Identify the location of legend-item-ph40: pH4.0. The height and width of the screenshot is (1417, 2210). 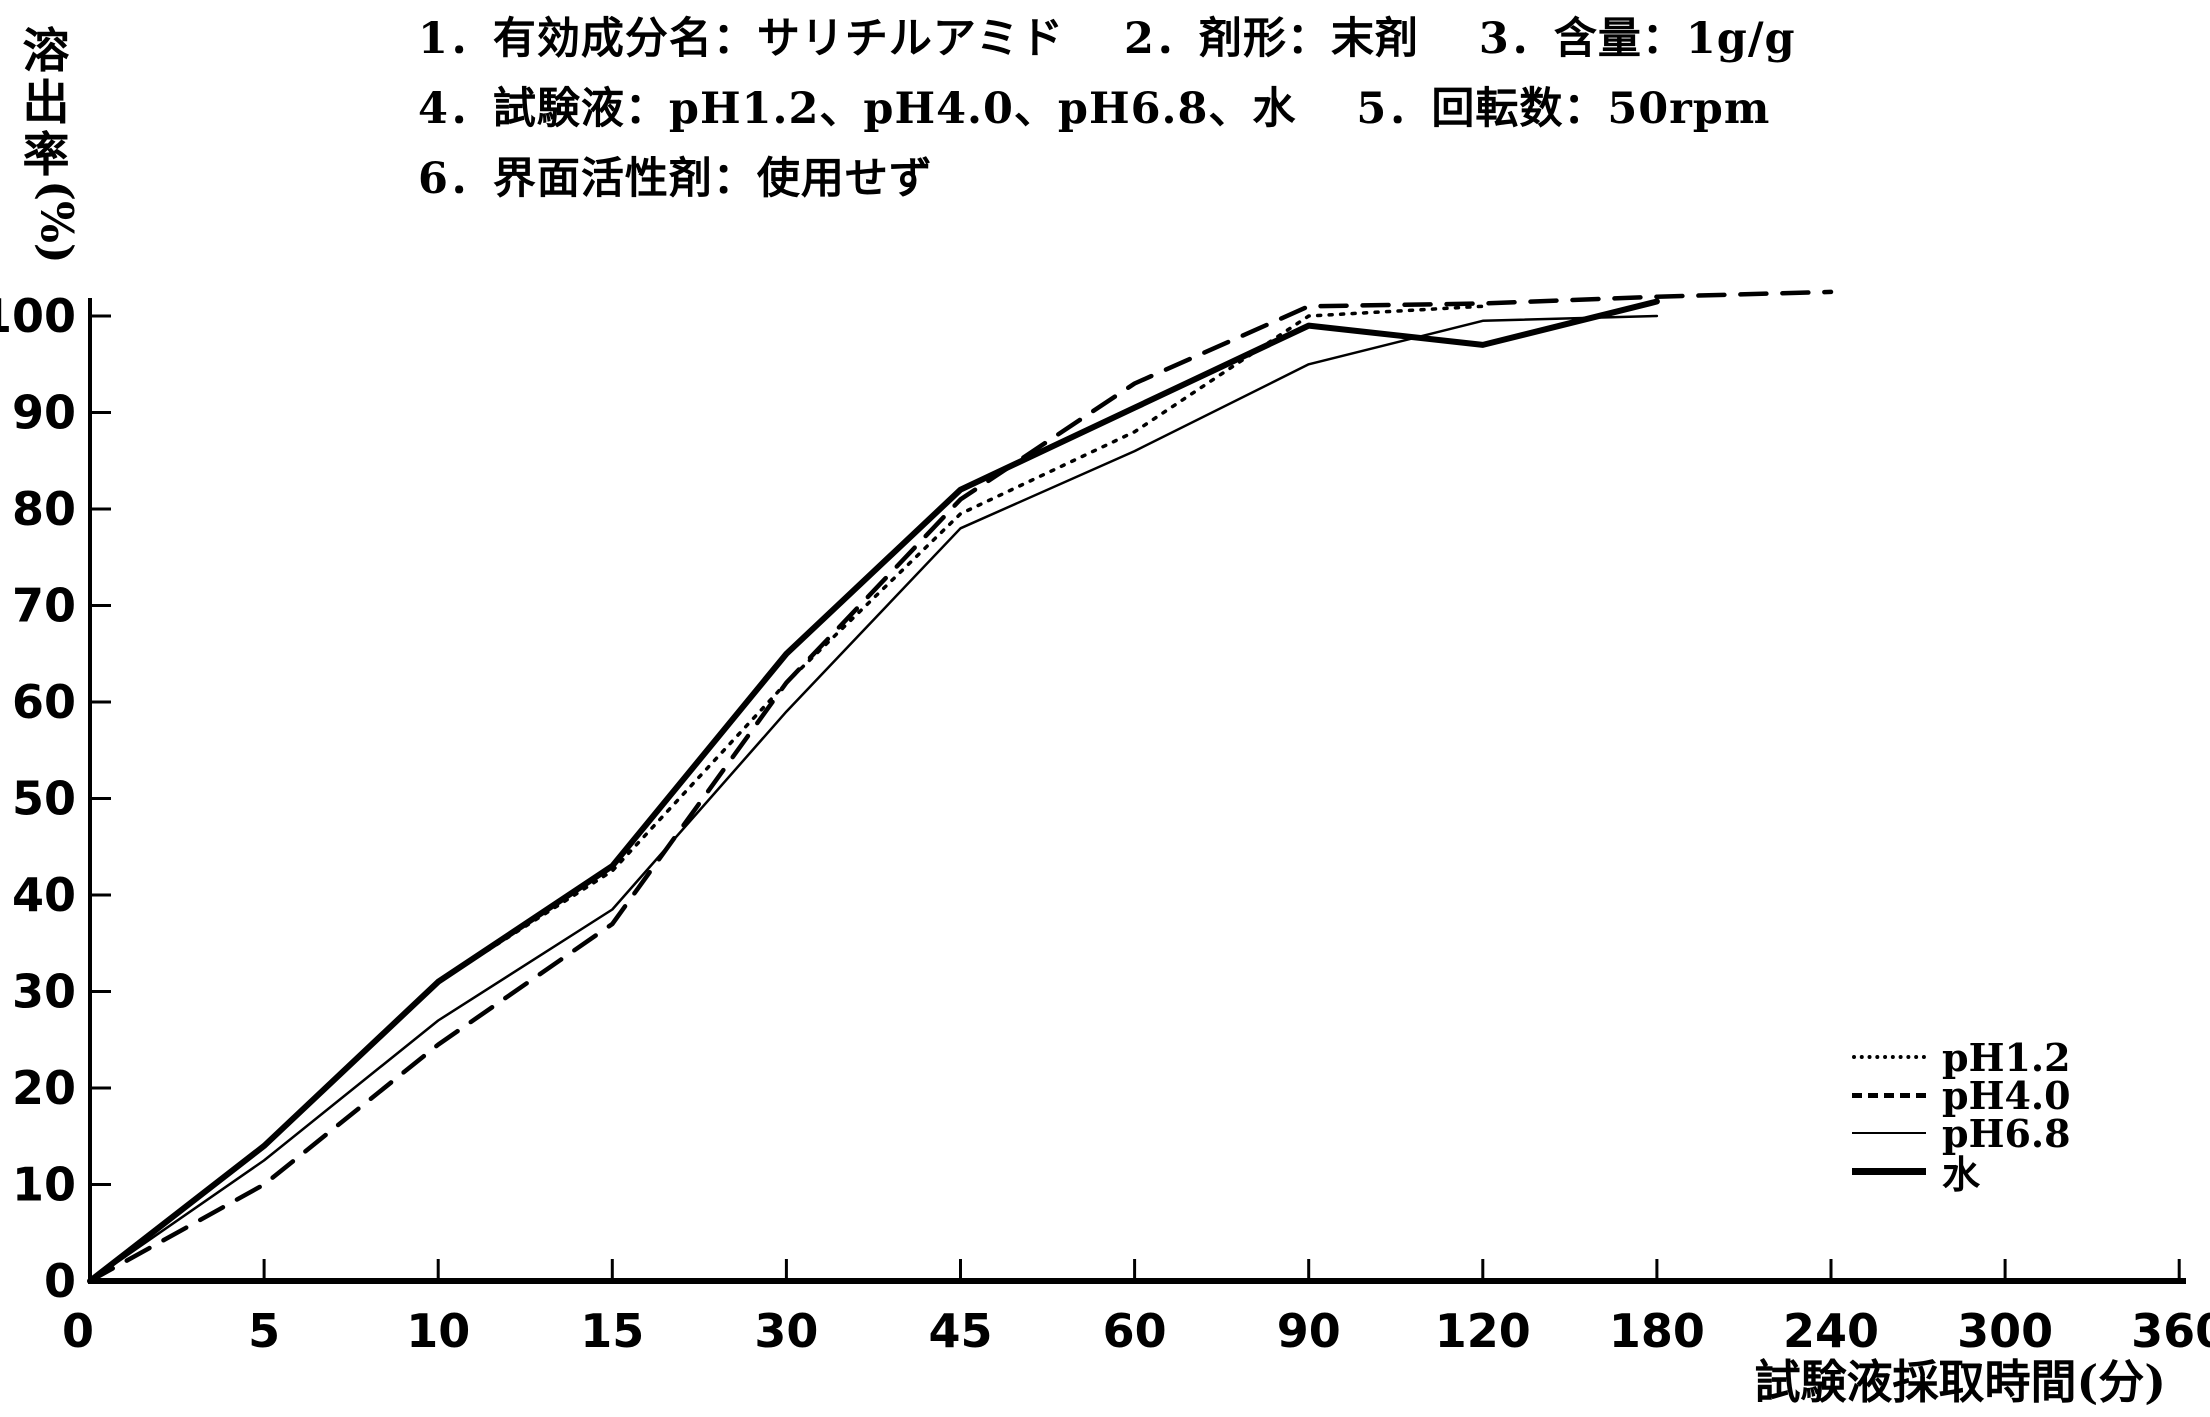
(1961, 1095).